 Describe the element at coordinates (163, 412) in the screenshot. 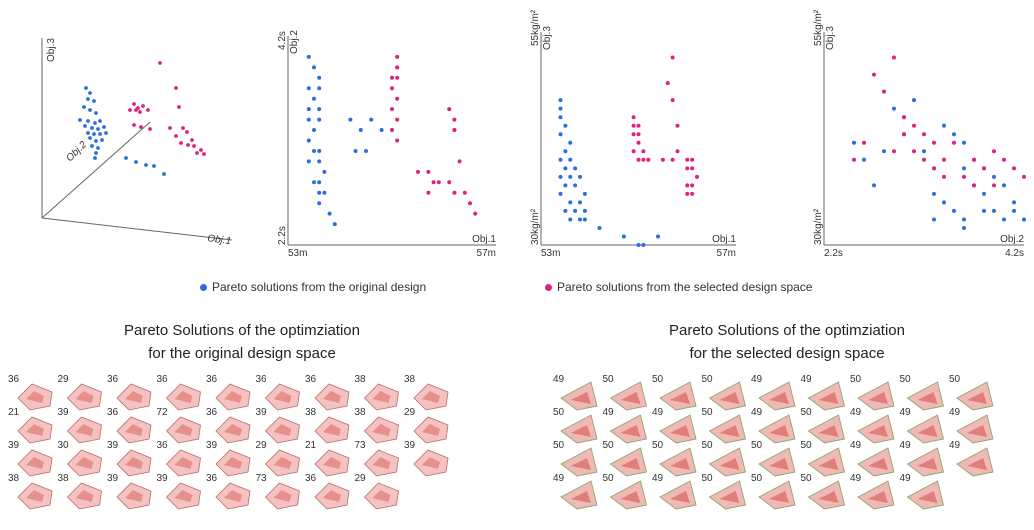

I see `design-label: 72` at that location.